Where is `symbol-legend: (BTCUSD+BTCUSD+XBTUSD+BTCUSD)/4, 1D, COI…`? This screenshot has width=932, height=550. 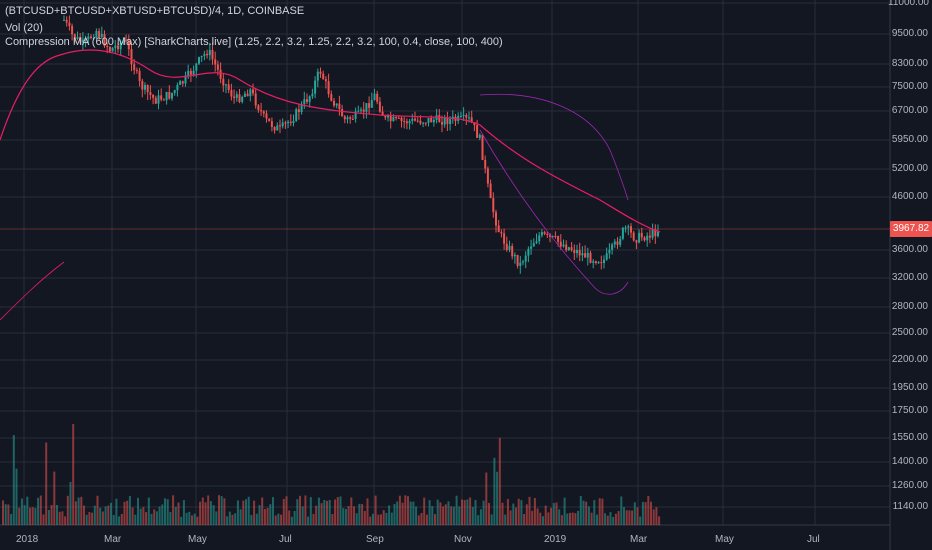
symbol-legend: (BTCUSD+BTCUSD+XBTUSD+BTCUSD)/4, 1D, COI… is located at coordinates (155, 11).